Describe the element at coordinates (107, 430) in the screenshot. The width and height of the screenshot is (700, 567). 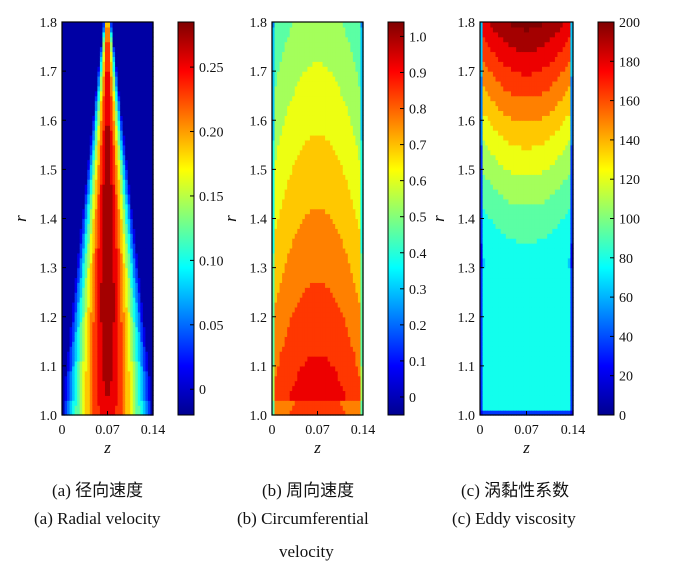
I see `x-tick-label: 0.07` at that location.